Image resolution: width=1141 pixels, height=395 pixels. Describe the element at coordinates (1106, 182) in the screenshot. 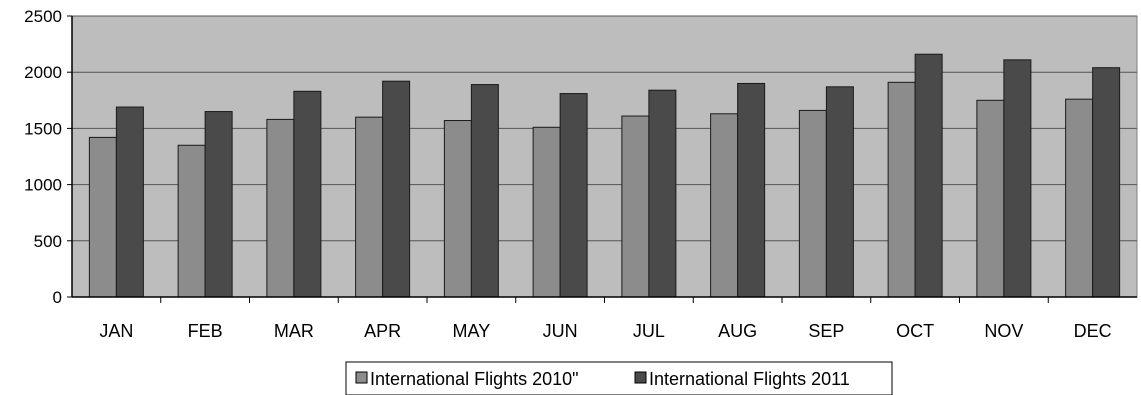

I see `bar-dec-2011` at that location.